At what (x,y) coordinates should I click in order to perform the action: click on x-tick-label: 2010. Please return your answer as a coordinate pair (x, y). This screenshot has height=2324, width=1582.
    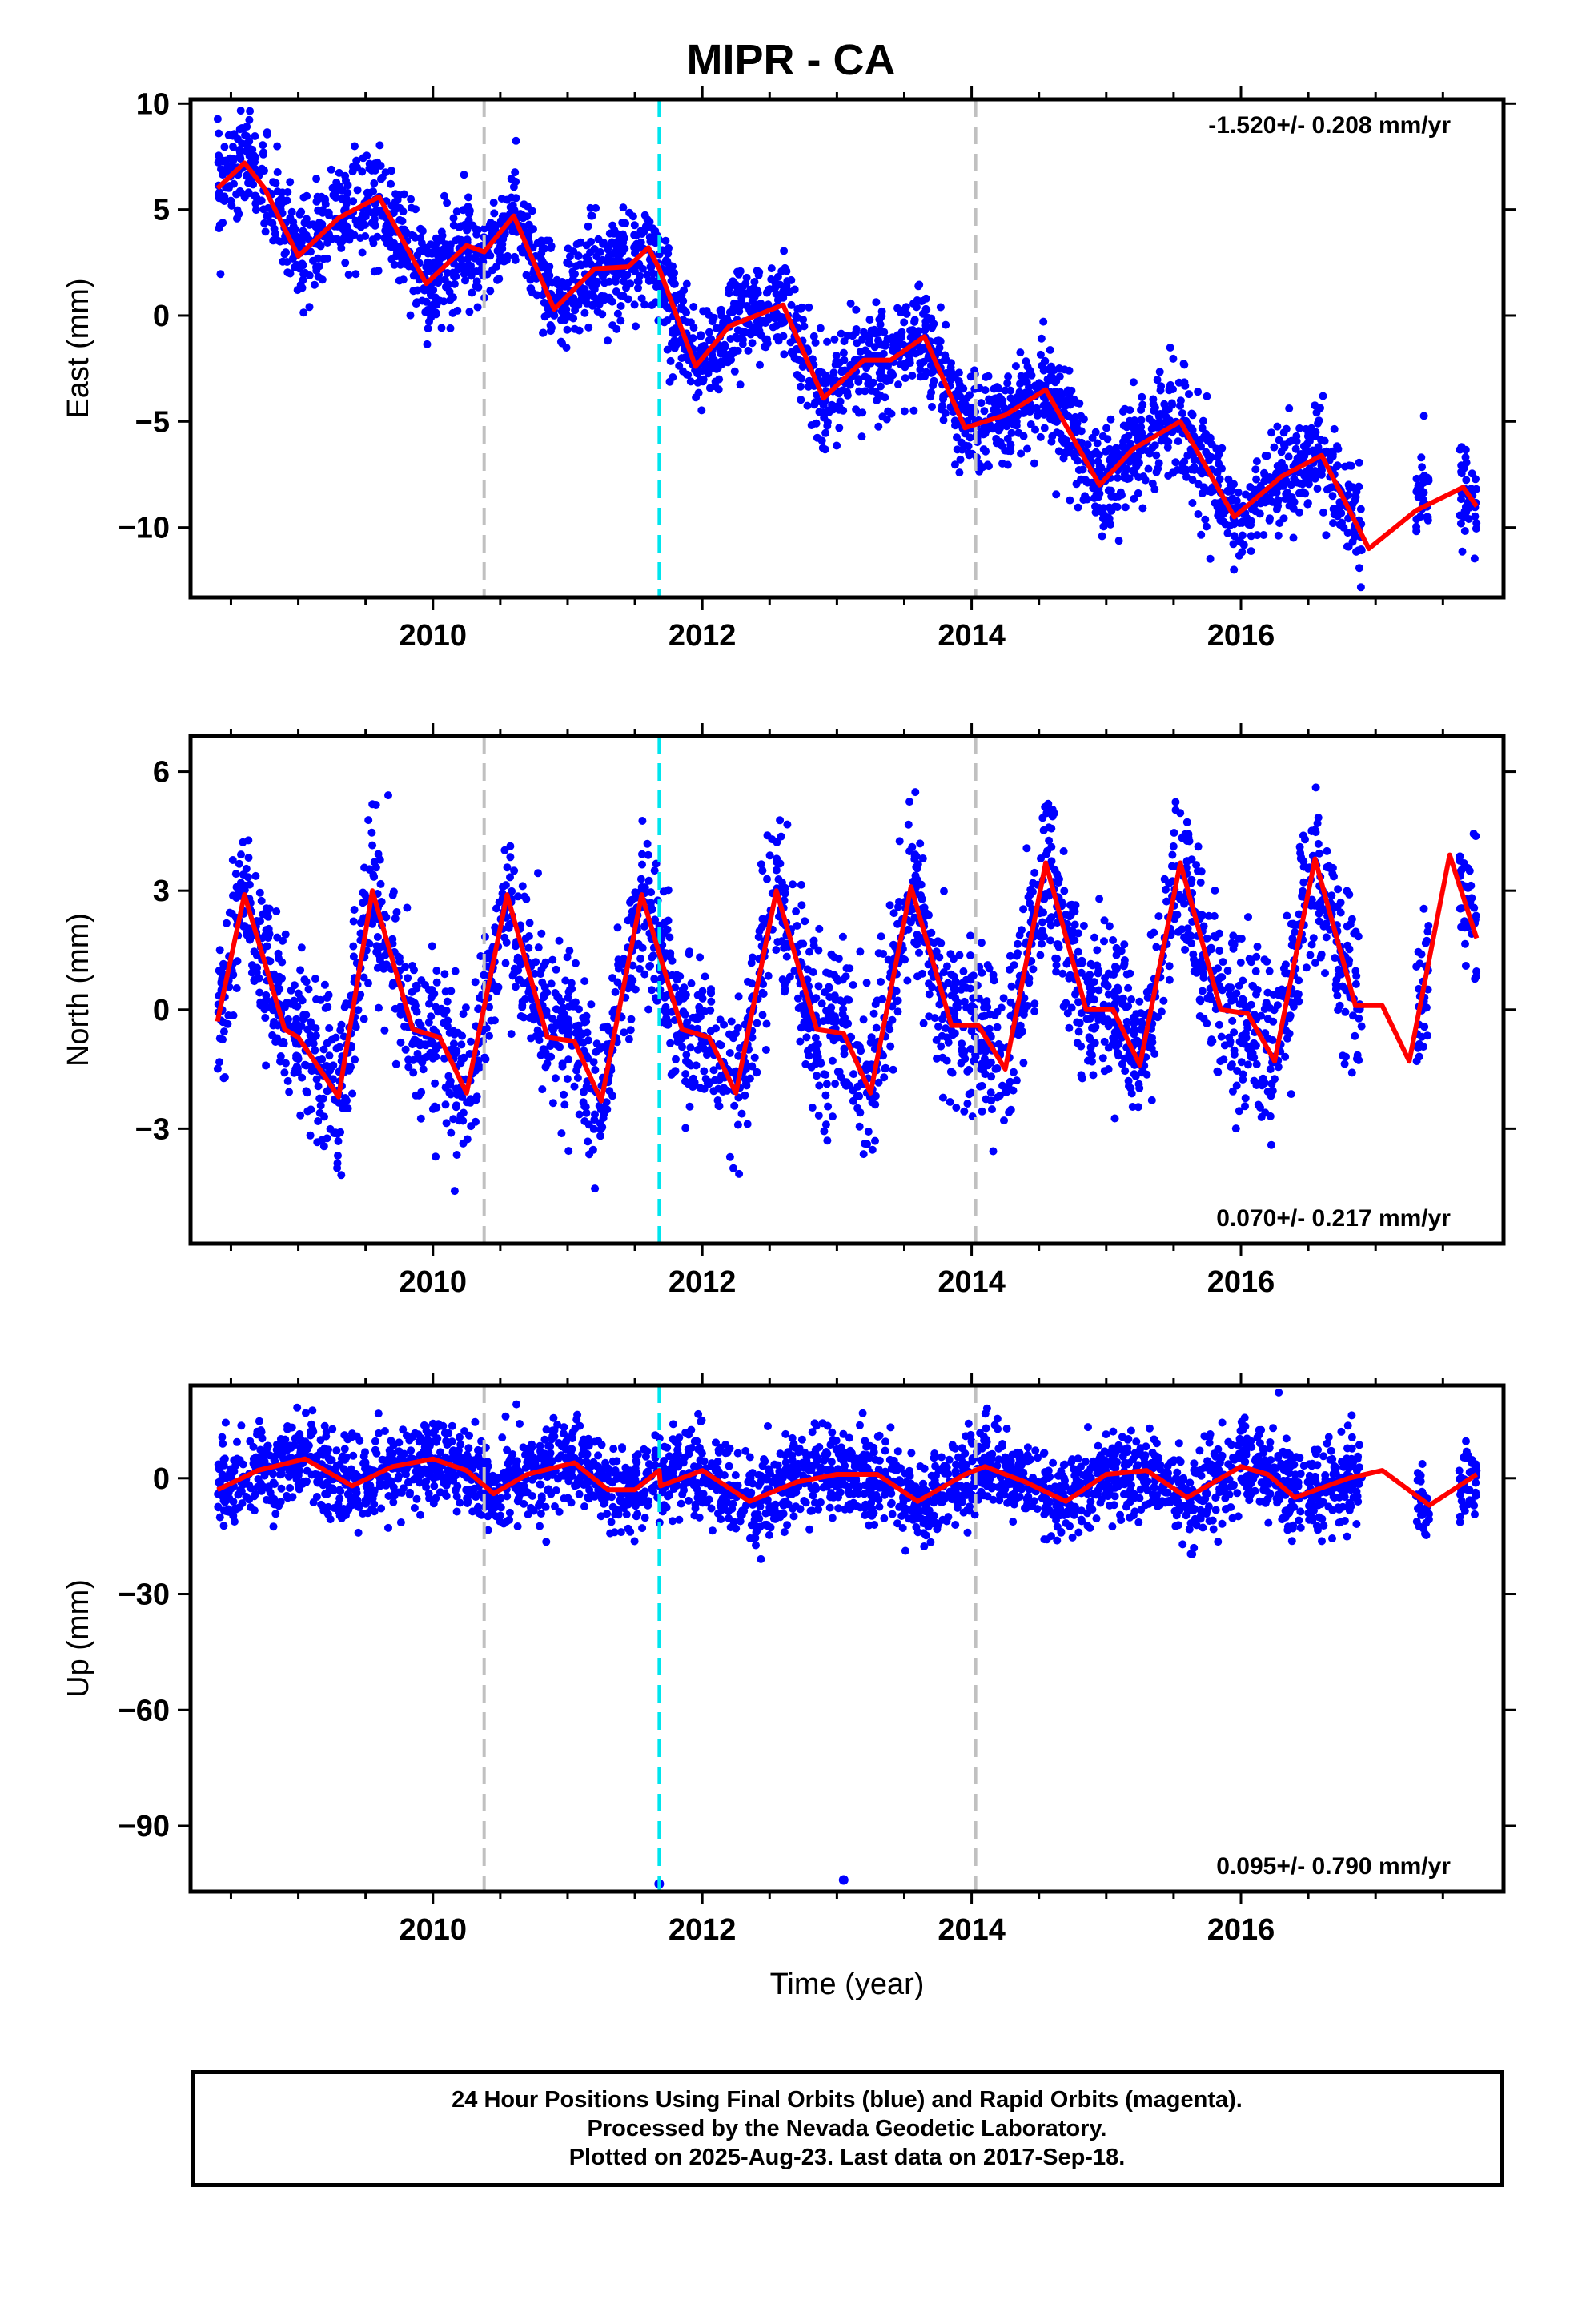
    Looking at the image, I should click on (433, 636).